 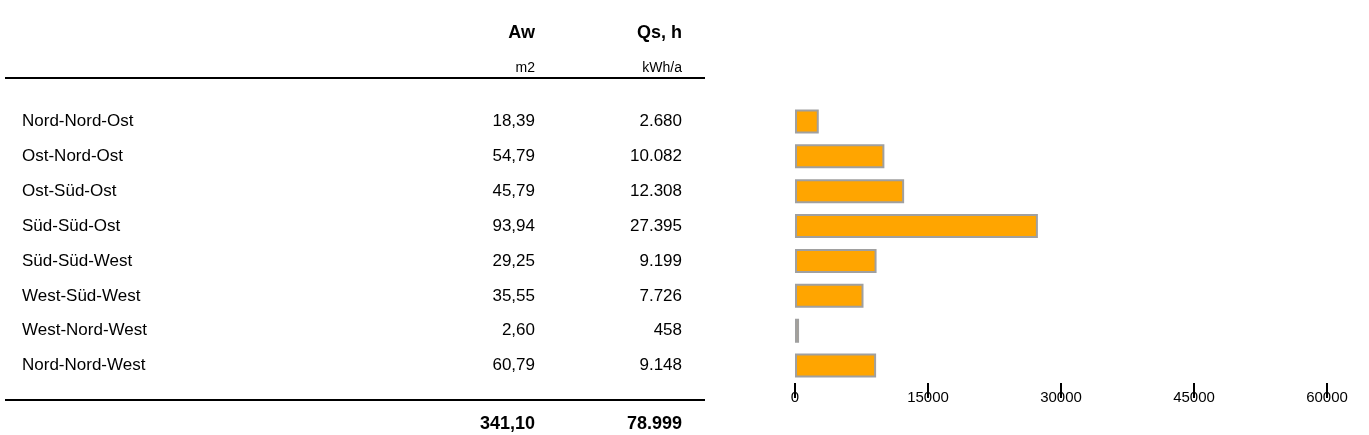 What do you see at coordinates (660, 365) in the screenshot?
I see `data-label: 9.148` at bounding box center [660, 365].